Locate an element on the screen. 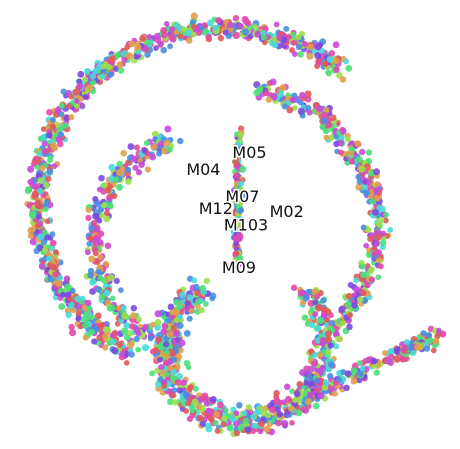 The width and height of the screenshot is (460, 449). cluster-label-m05: M05 is located at coordinates (249, 152).